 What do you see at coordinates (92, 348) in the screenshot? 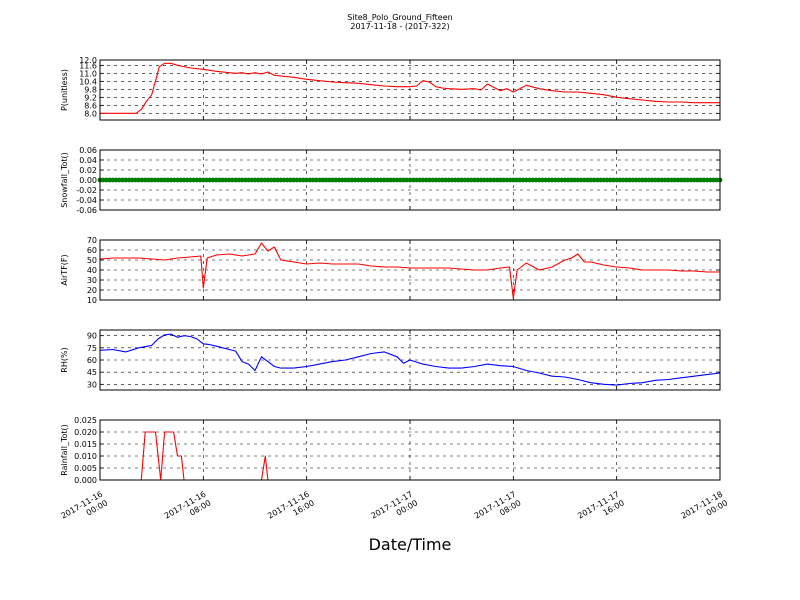
I see `y-tick-label: 75` at bounding box center [92, 348].